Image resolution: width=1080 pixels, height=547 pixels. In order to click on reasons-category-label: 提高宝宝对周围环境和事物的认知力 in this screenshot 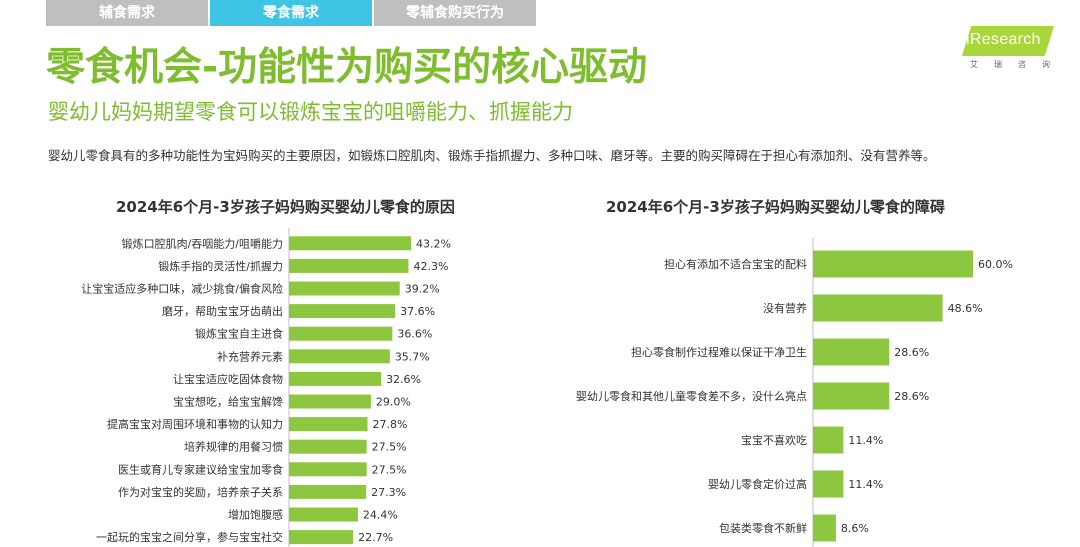, I will do `click(195, 424)`.